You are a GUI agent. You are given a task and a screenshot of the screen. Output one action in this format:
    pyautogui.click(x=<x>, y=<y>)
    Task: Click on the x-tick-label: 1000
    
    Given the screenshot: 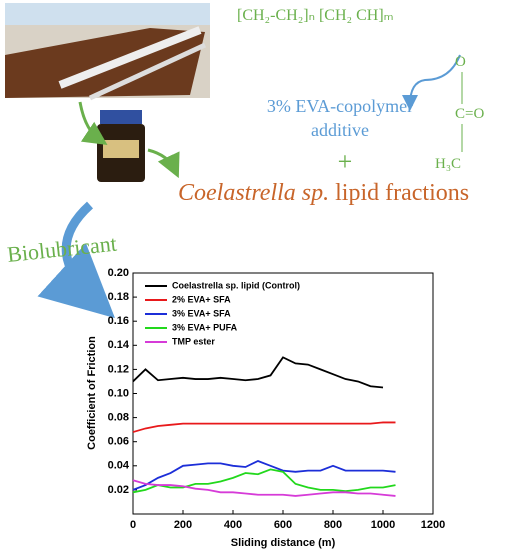 What is the action you would take?
    pyautogui.click(x=383, y=525)
    